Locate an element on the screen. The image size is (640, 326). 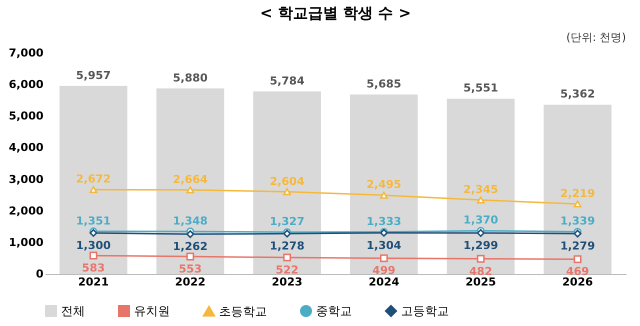
data-label: 1,279 is located at coordinates (577, 246).